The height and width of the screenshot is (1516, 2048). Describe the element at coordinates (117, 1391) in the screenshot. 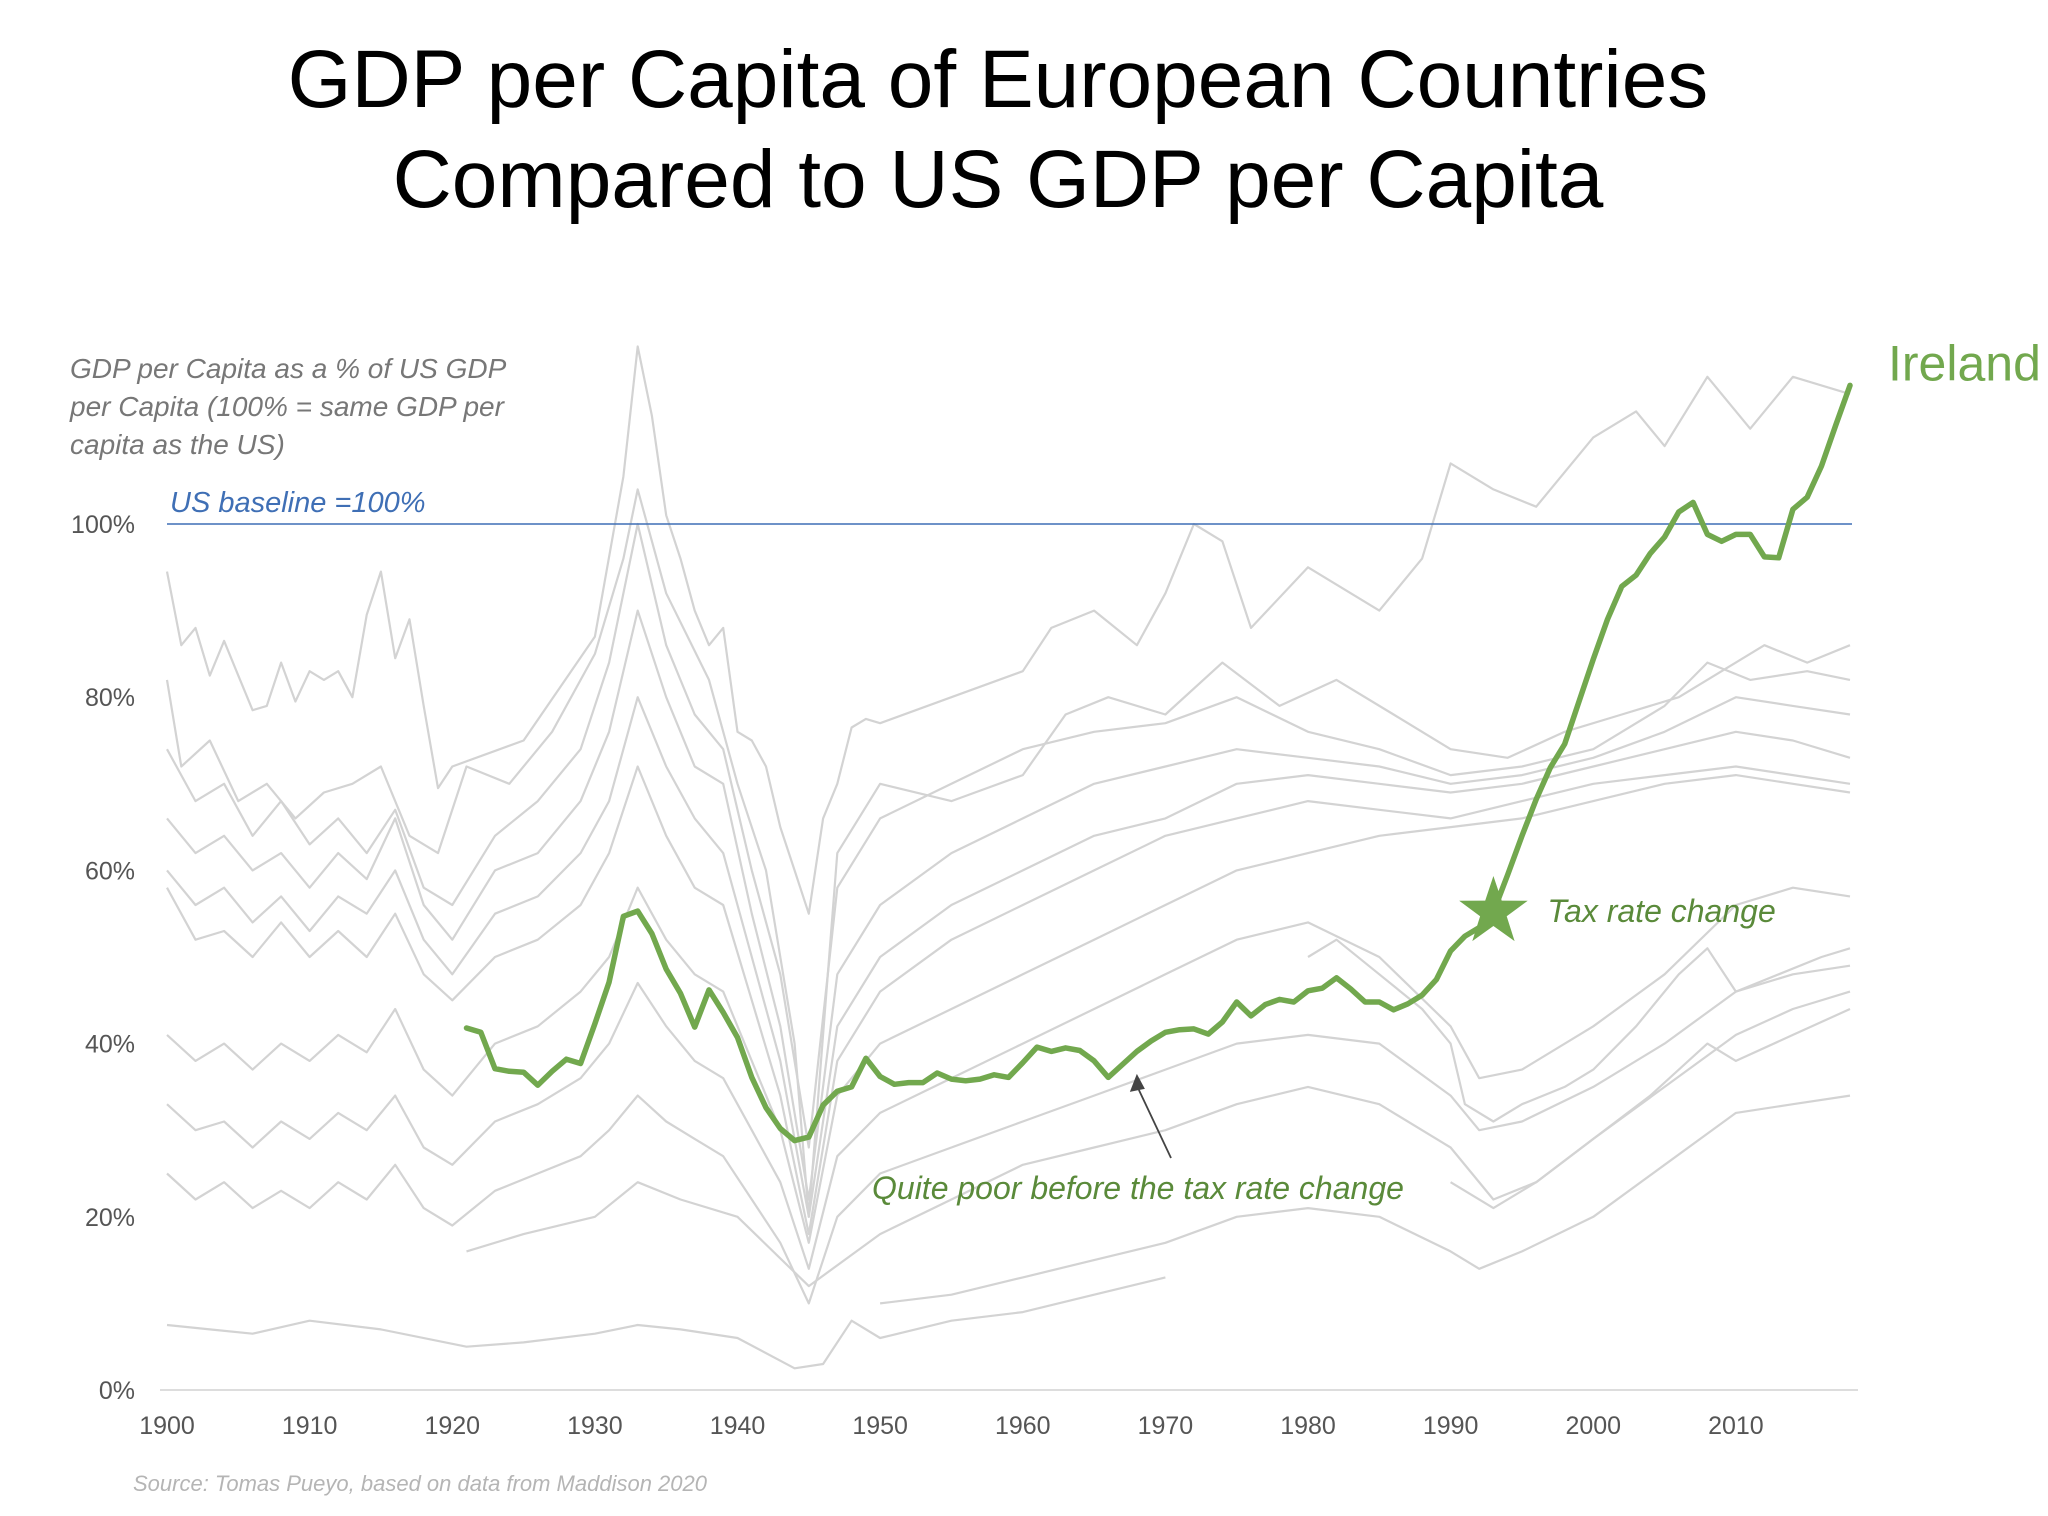

I see `y-tick-label: 0%` at that location.